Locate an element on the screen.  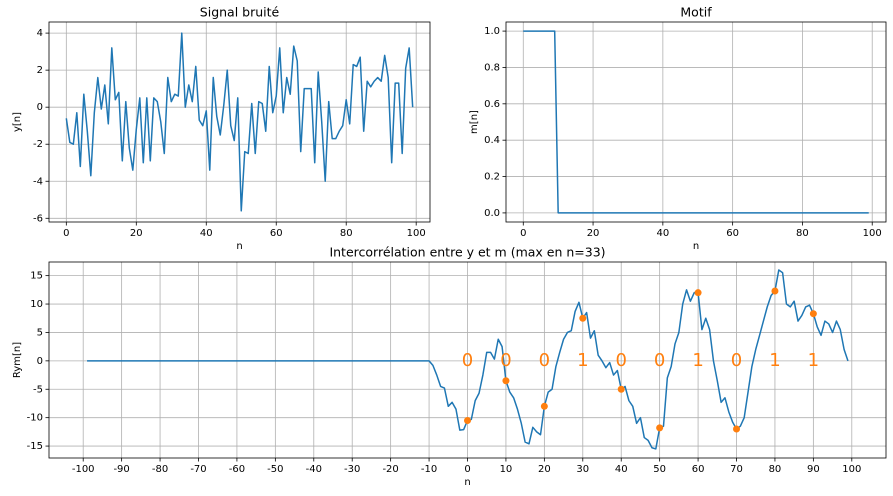
x-tick-label: 70 is located at coordinates (736, 469).